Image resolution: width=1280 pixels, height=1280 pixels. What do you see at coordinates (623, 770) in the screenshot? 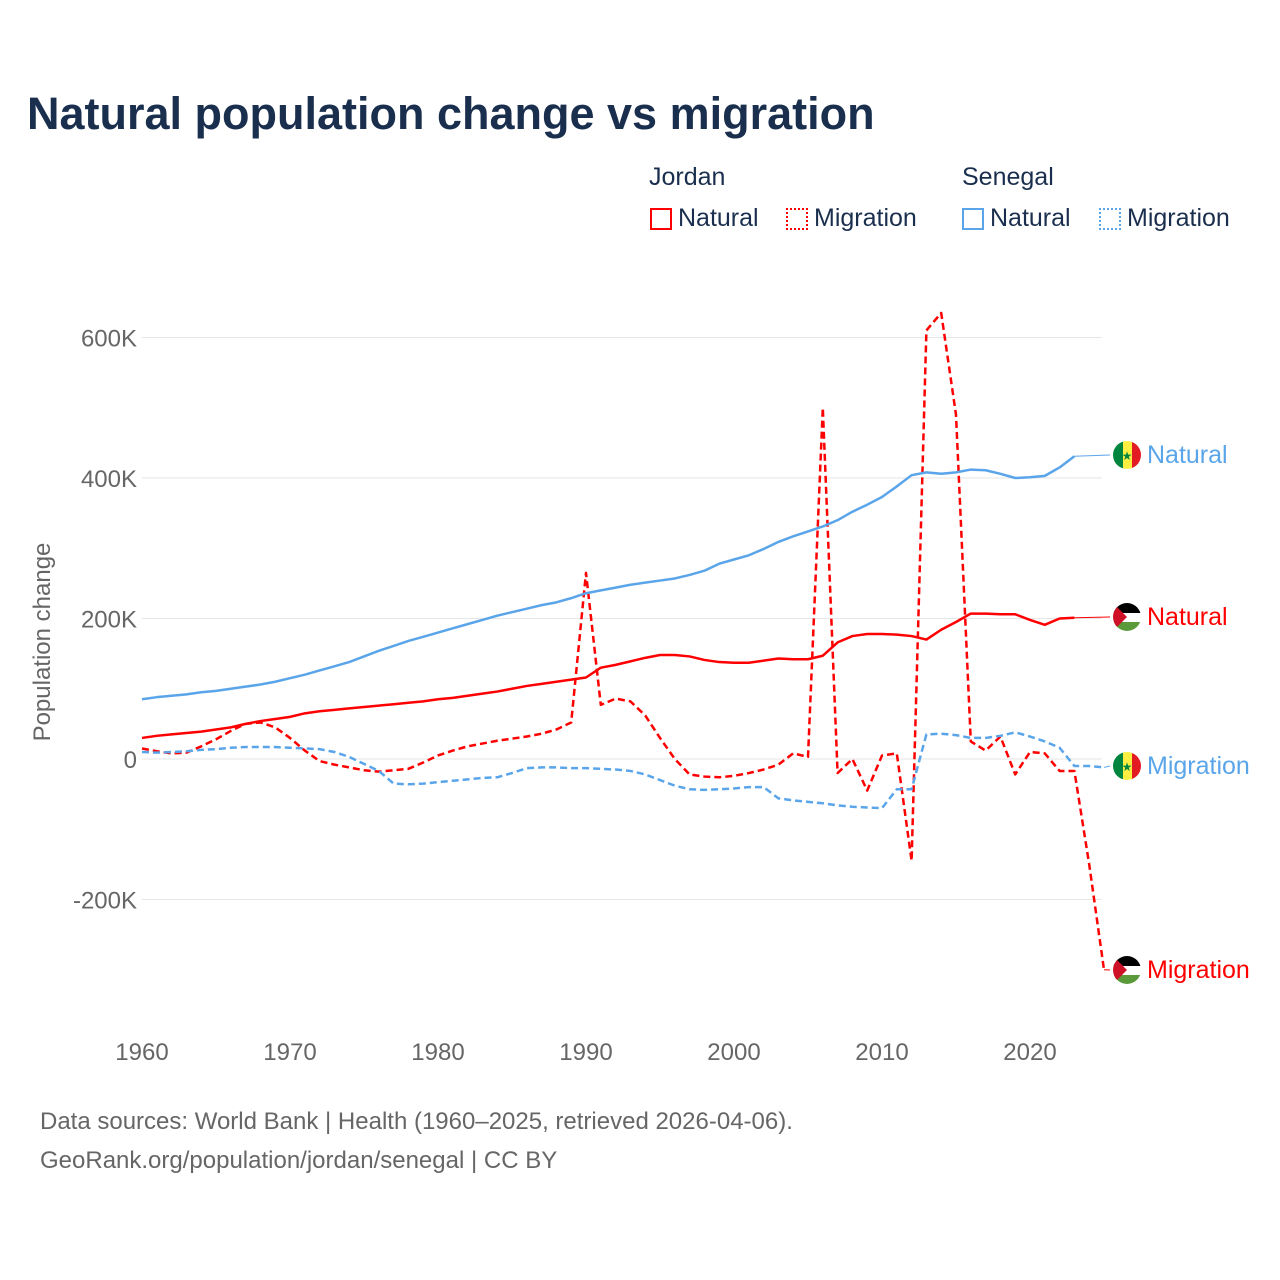
I see `series-line-senegal-migration` at bounding box center [623, 770].